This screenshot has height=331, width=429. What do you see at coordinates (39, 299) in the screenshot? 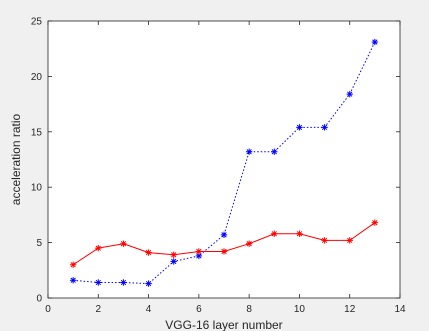
I see `y-tick-label: 0` at bounding box center [39, 299].